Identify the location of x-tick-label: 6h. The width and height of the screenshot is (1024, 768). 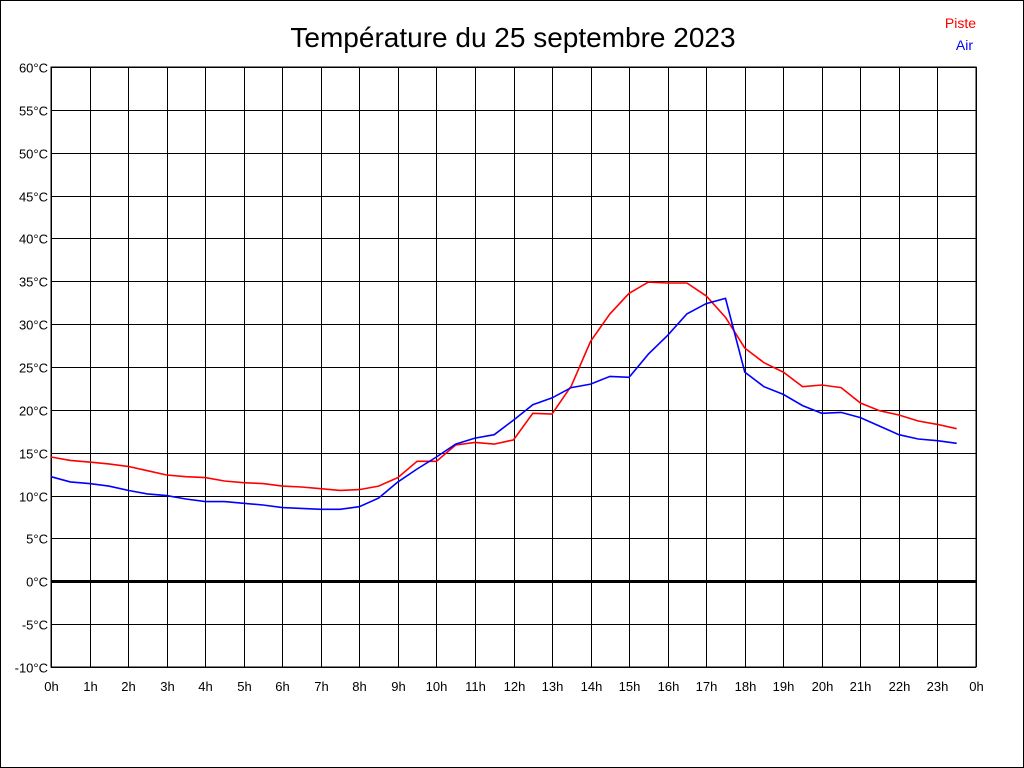
(282, 686).